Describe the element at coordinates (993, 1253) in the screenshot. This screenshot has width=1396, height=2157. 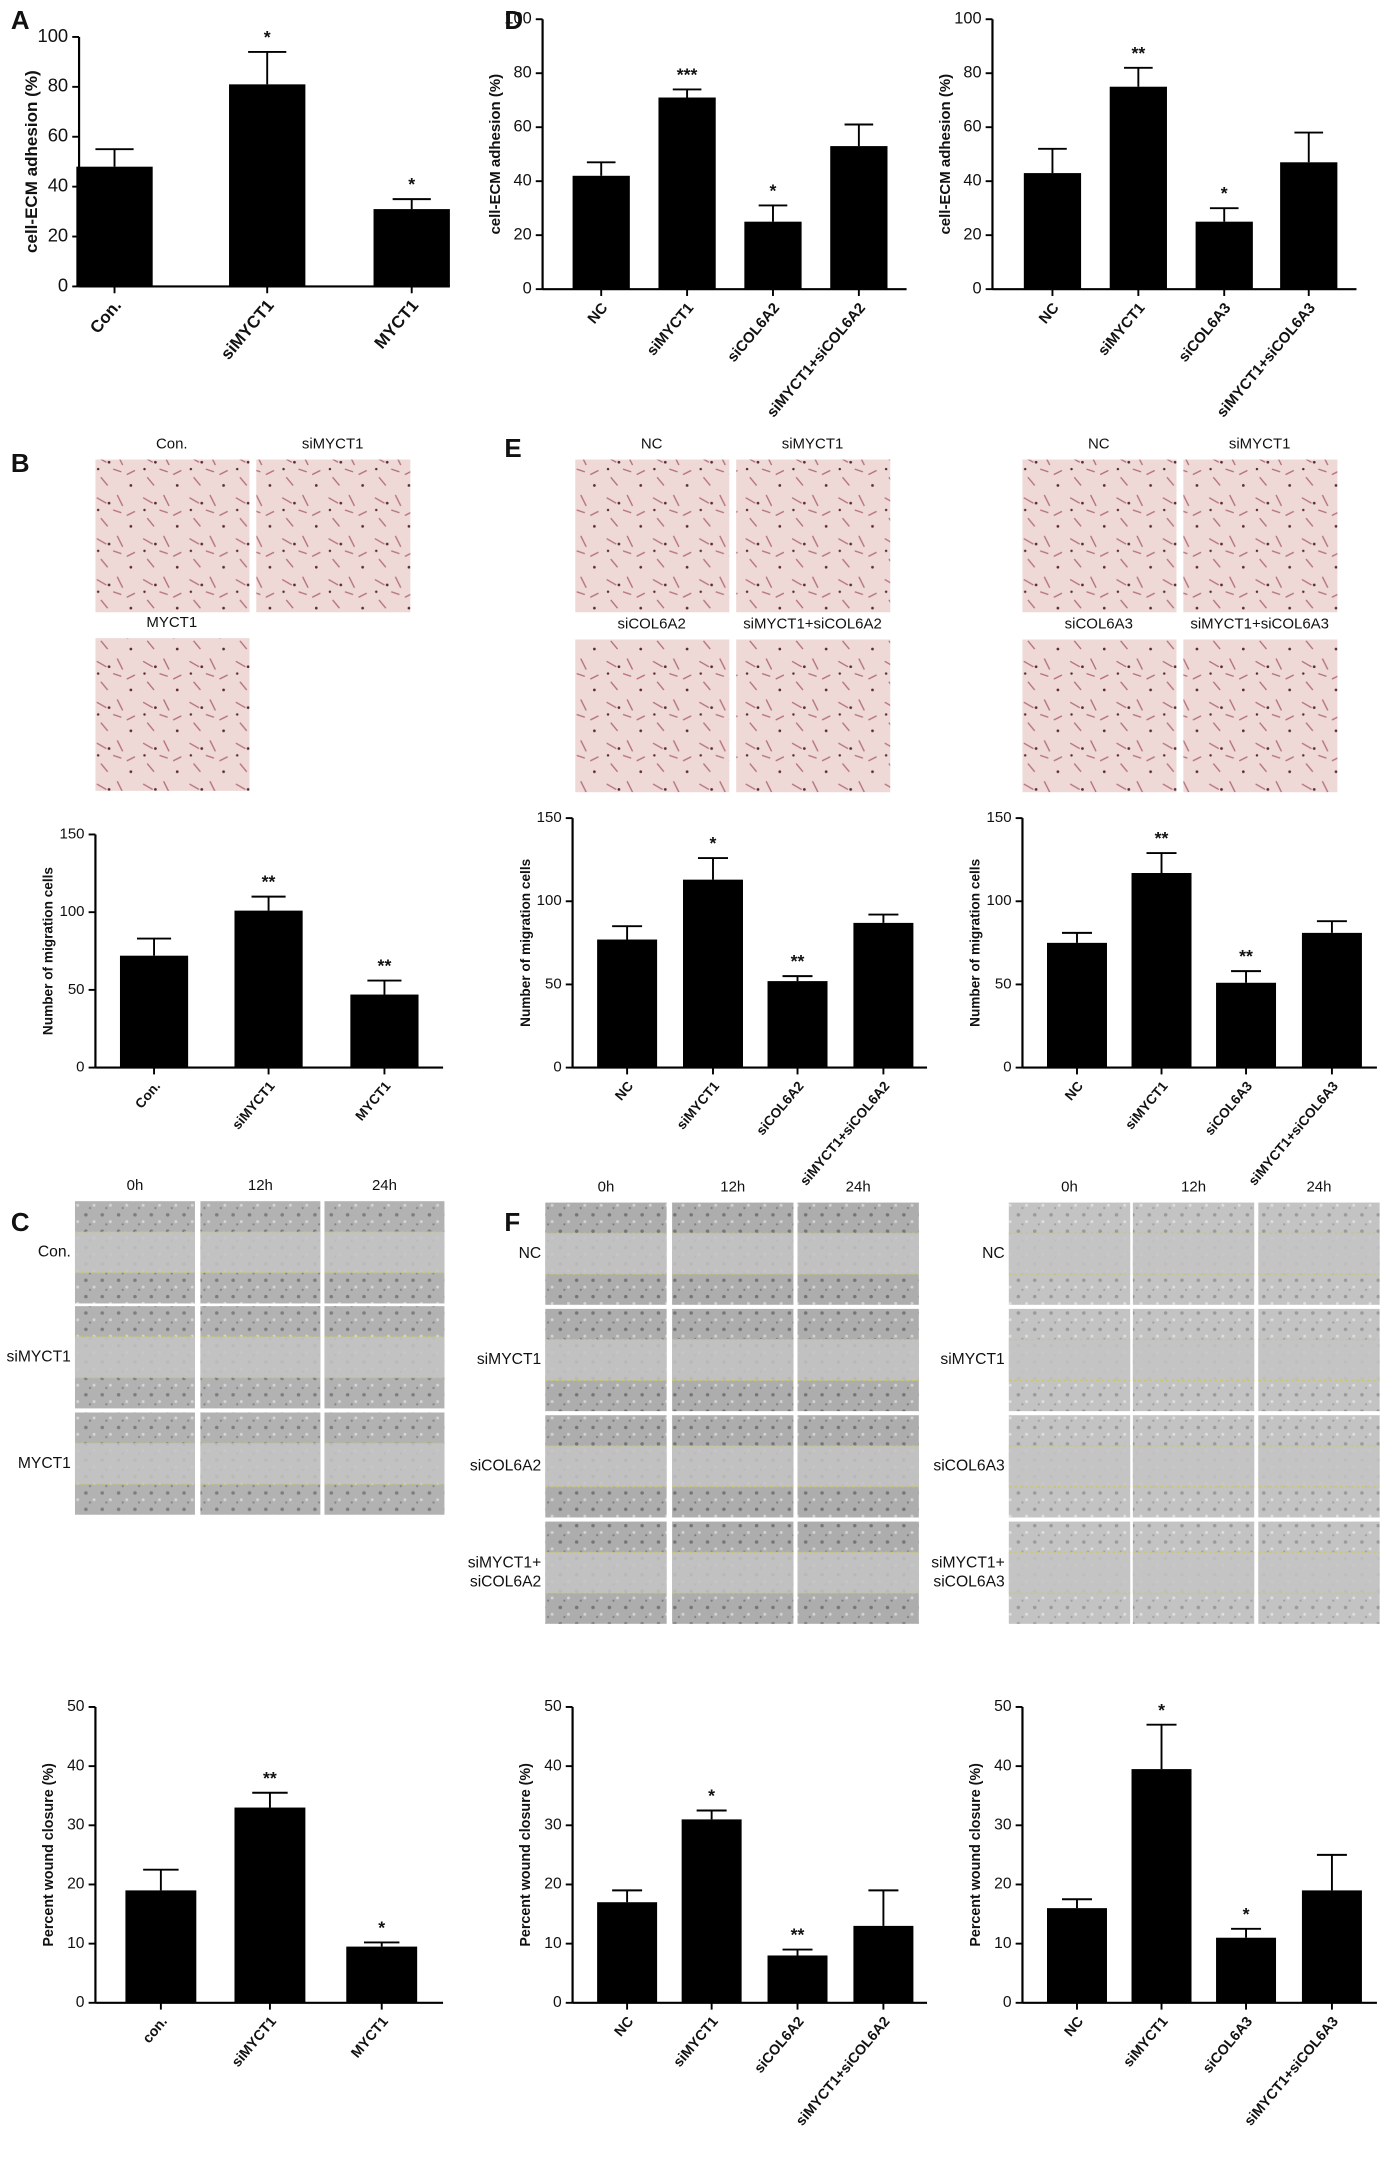
I see `row-label: NC` at that location.